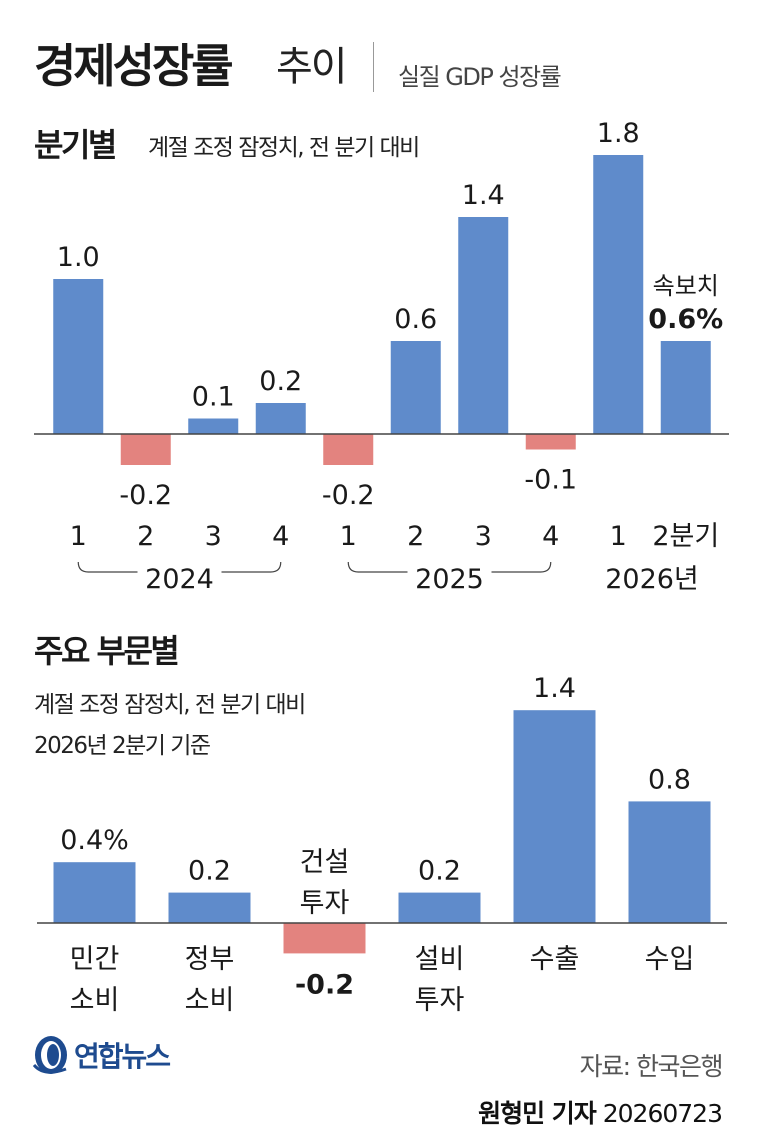  What do you see at coordinates (618, 134) in the screenshot?
I see `value-label-8: 1.8` at bounding box center [618, 134].